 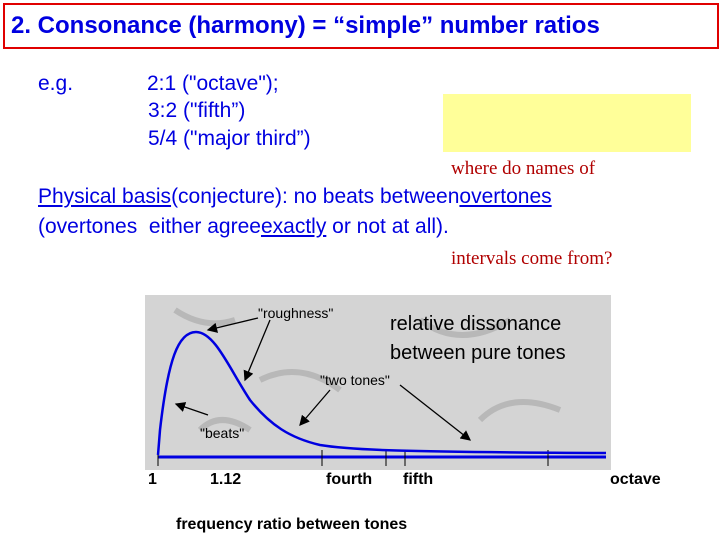 I want to click on underlined-text: overtones, so click(x=505, y=196).